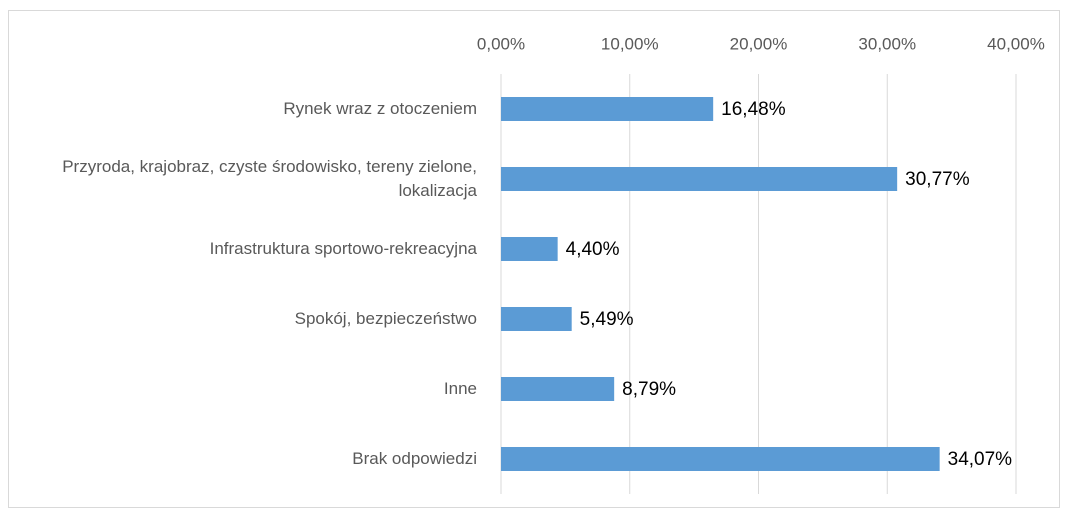 The width and height of the screenshot is (1068, 516). What do you see at coordinates (753, 109) in the screenshot?
I see `data-label: 16,48%` at bounding box center [753, 109].